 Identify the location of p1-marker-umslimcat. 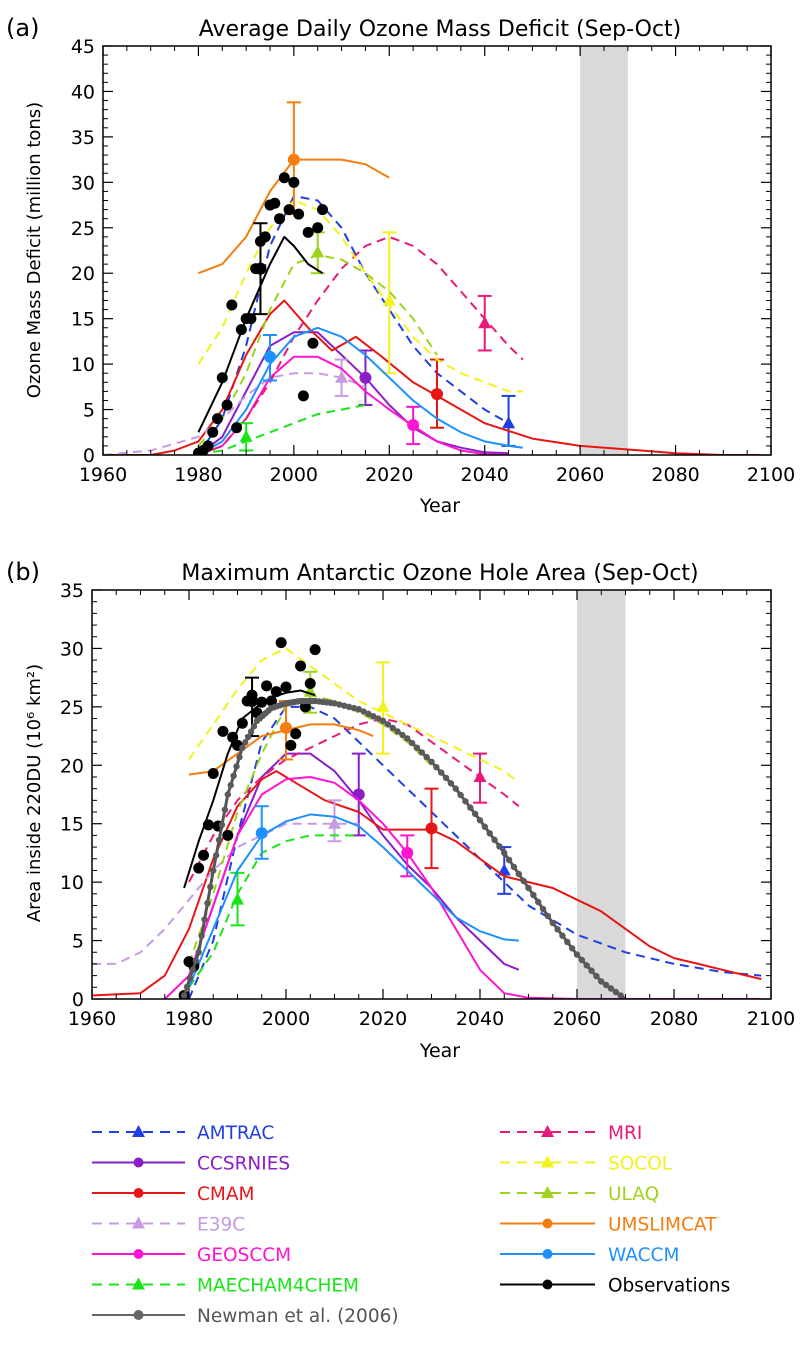
(286, 727).